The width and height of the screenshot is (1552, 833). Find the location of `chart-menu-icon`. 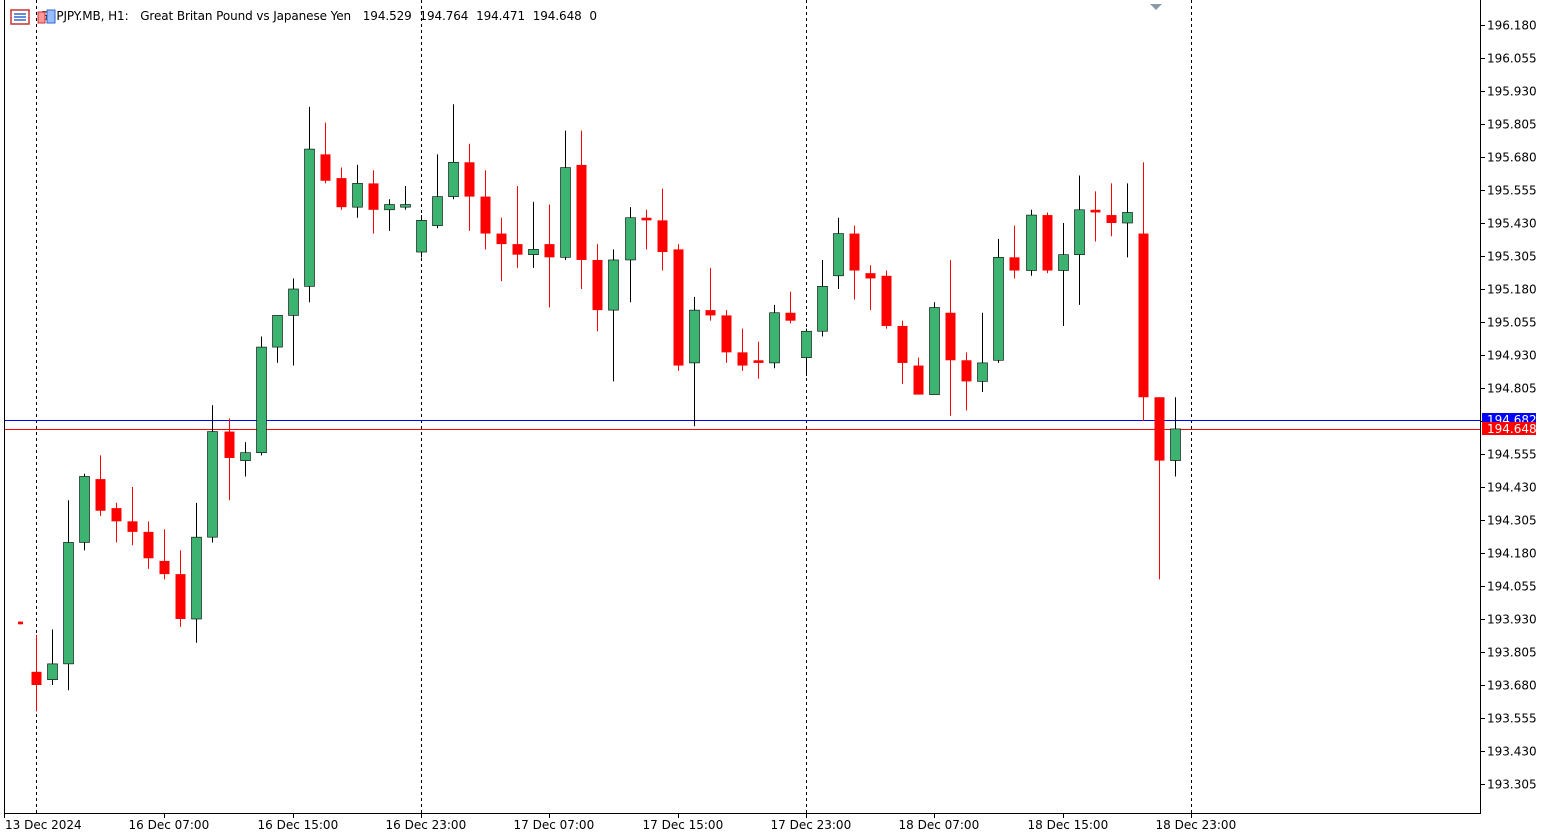

chart-menu-icon is located at coordinates (20, 17).